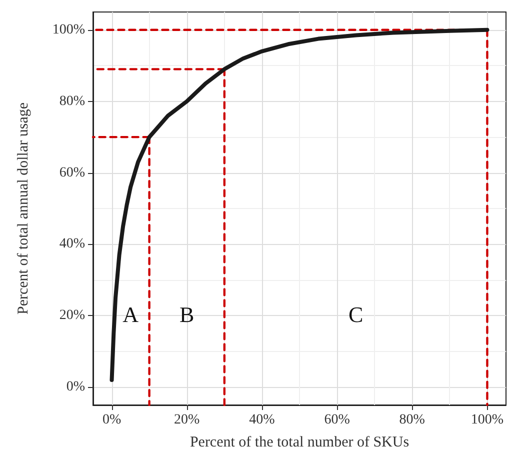 The image size is (511, 455). Describe the element at coordinates (76, 387) in the screenshot. I see `y-tick-label: 0%` at that location.